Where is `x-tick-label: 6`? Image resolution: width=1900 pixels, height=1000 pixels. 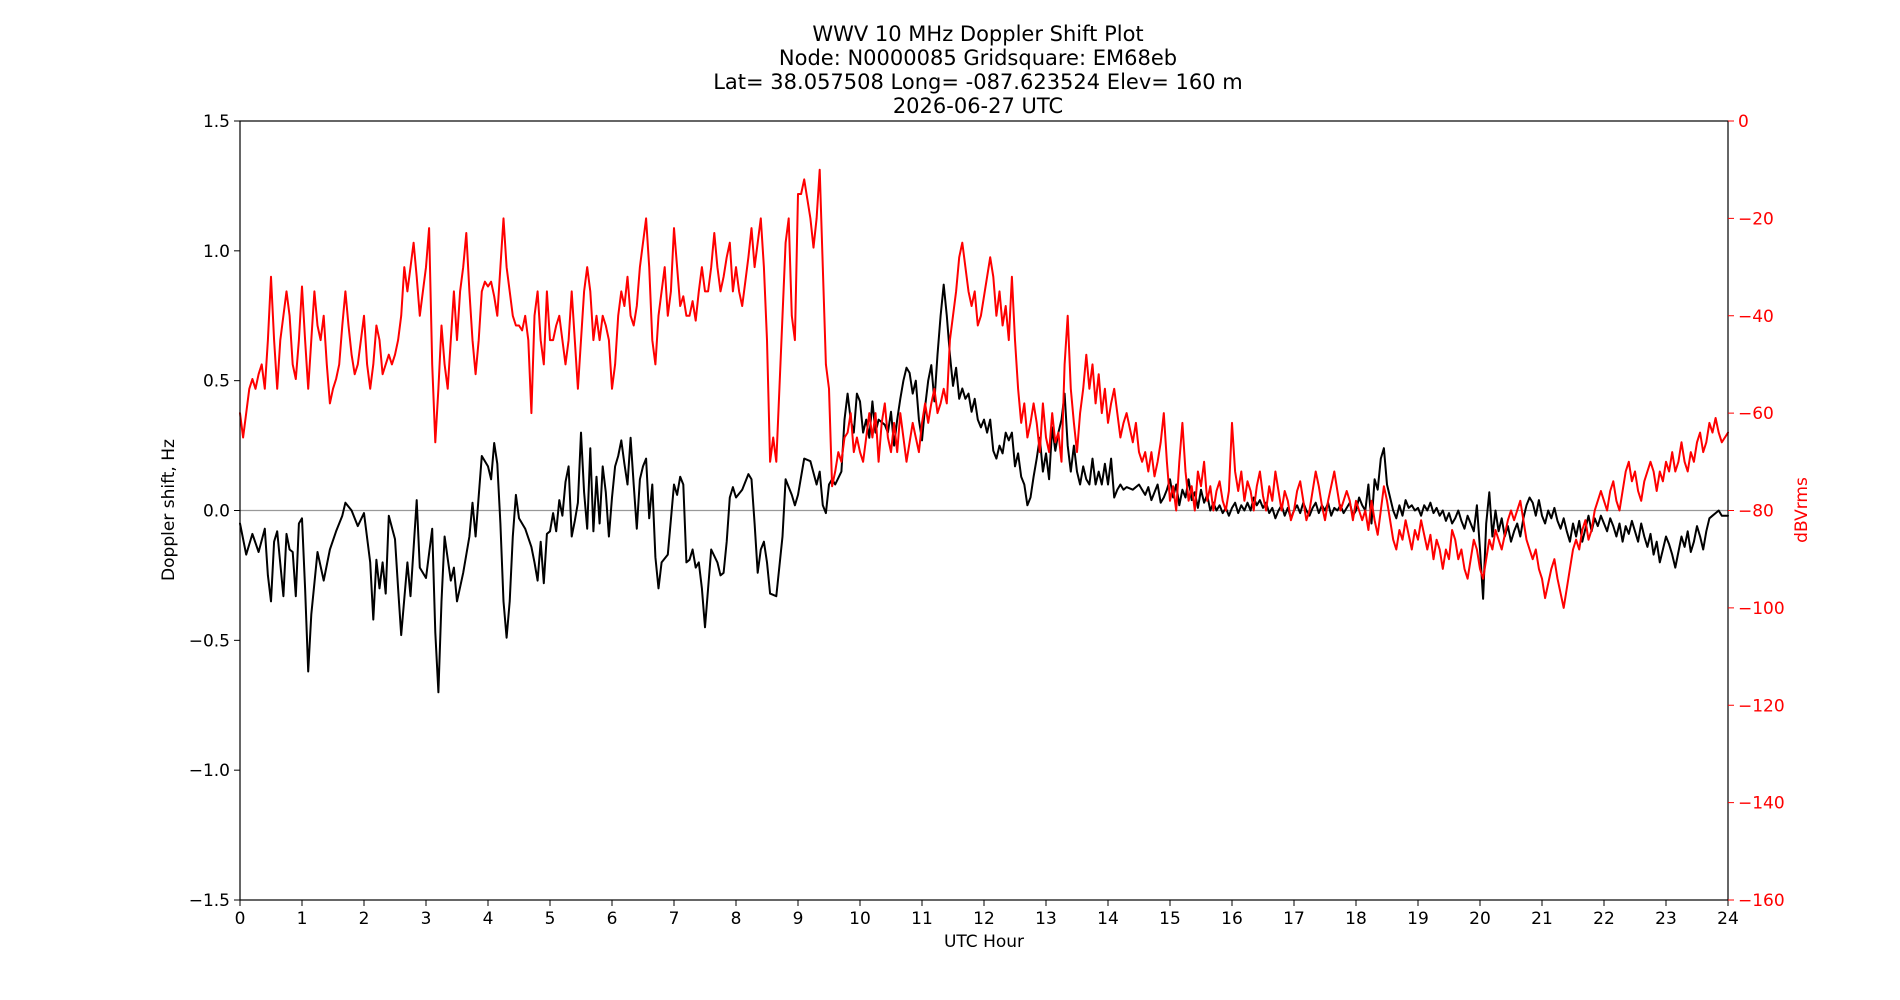 x-tick-label: 6 is located at coordinates (612, 919).